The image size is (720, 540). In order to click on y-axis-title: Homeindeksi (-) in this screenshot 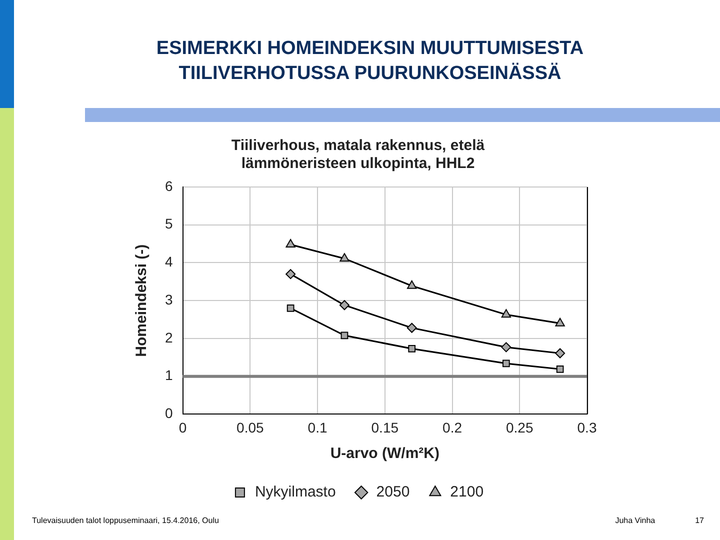, I will do `click(141, 300)`.